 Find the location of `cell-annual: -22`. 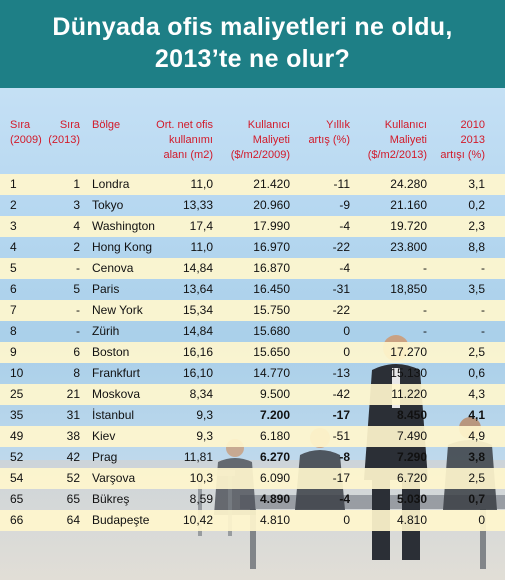

cell-annual: -22 is located at coordinates (341, 310).